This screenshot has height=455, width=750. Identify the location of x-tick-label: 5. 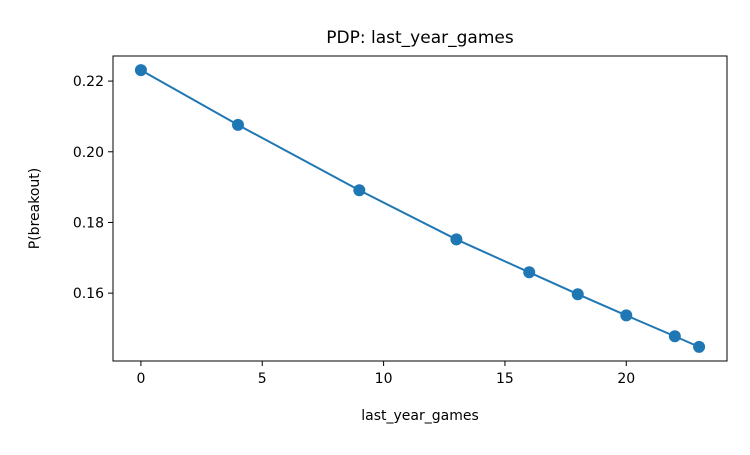
(262, 379).